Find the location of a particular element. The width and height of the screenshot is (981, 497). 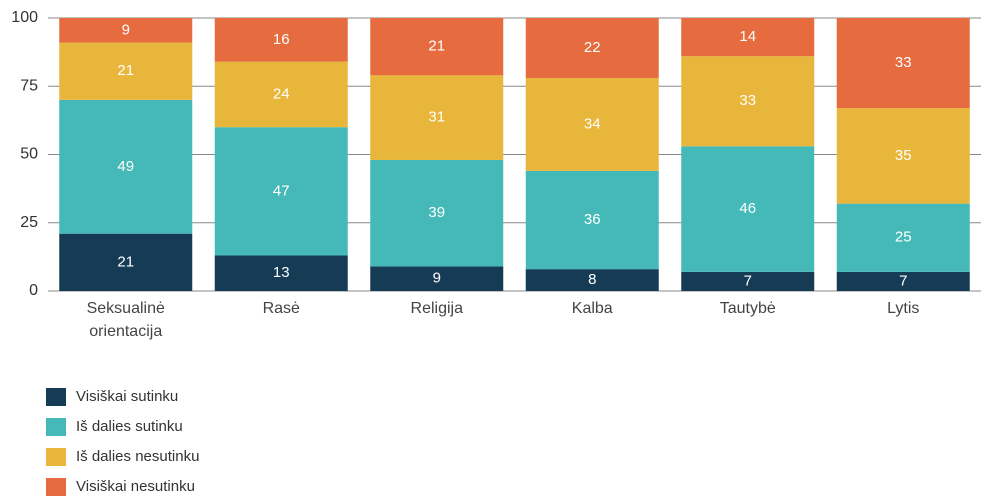

data-label: 13 is located at coordinates (281, 272).